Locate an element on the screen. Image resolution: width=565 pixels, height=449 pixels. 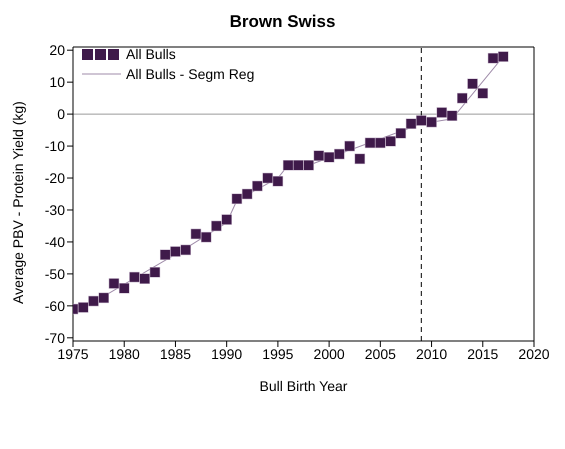
y-tick-label: 20 is located at coordinates (57, 50).